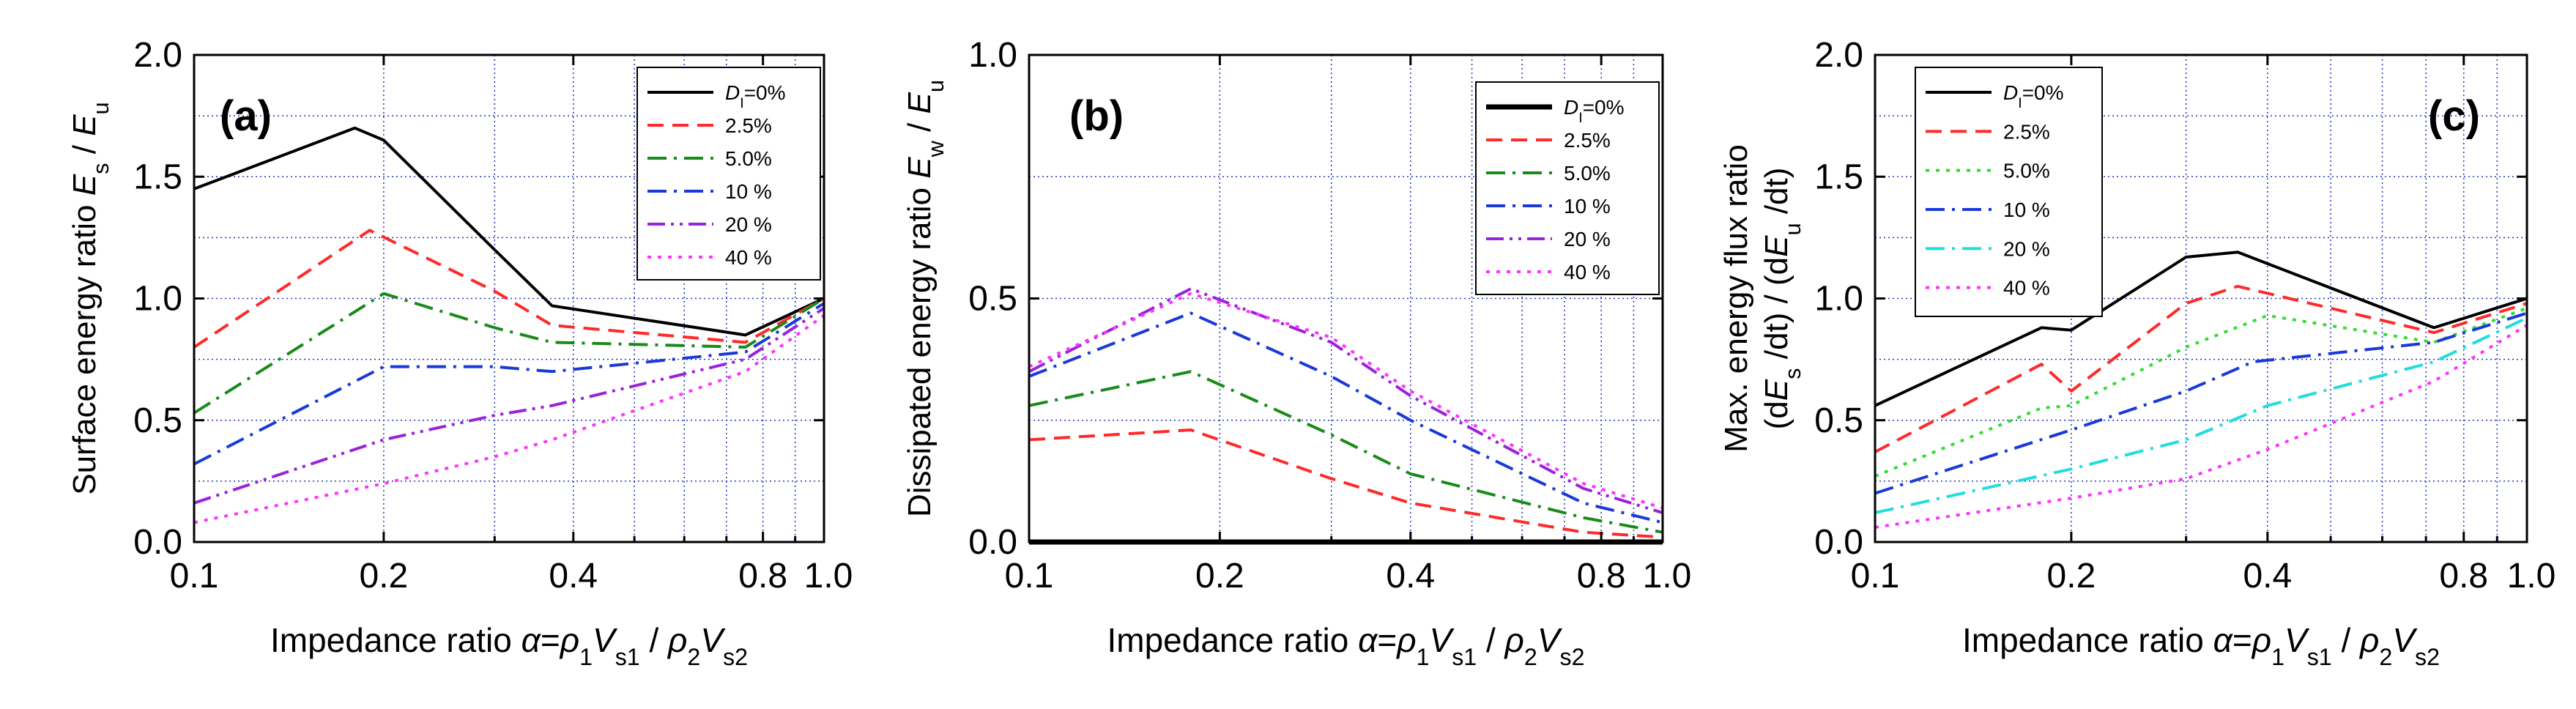 The height and width of the screenshot is (709, 2576). What do you see at coordinates (925, 298) in the screenshot?
I see `y-axis-label: Dissipated energy ratio Ew / Eu` at bounding box center [925, 298].